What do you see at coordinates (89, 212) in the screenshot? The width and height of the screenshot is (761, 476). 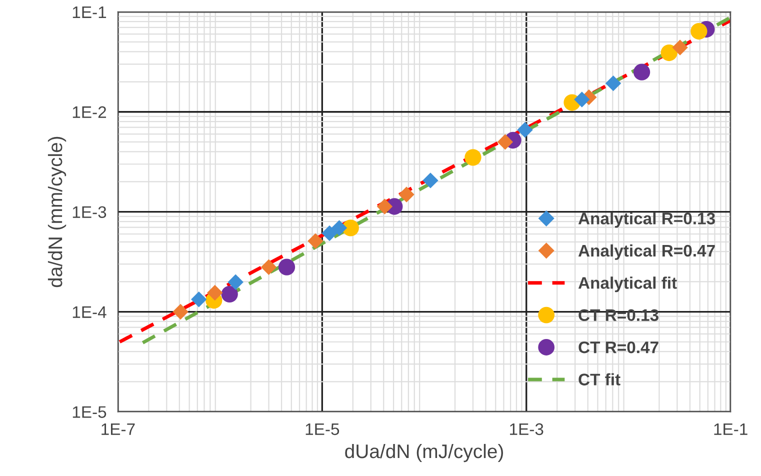 I see `y-tick-label: 1E-3` at bounding box center [89, 212].